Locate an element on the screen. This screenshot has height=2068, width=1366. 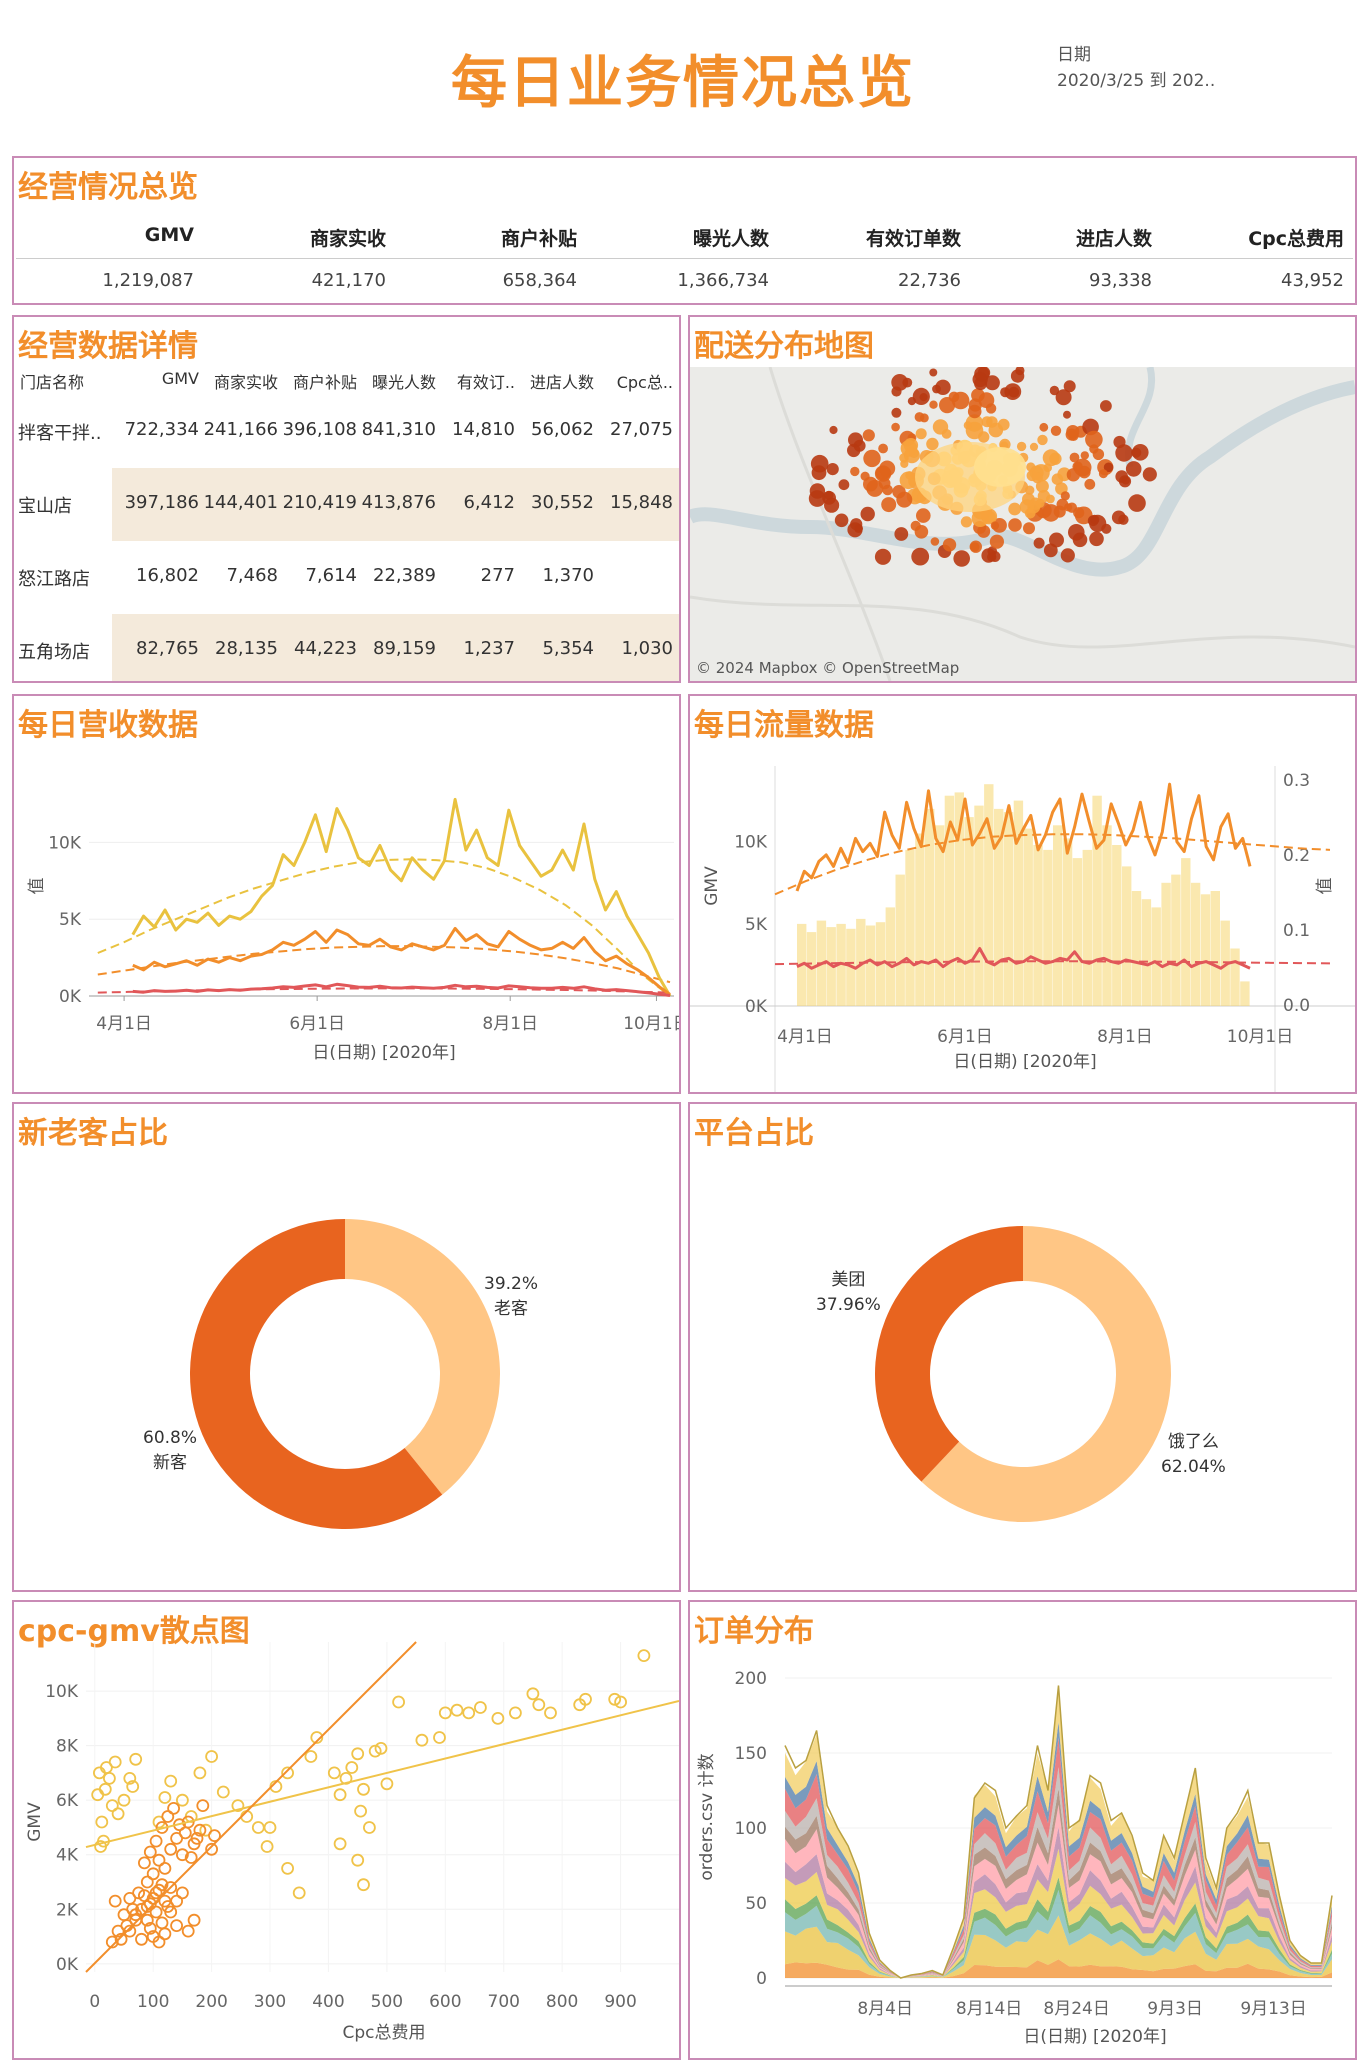
donut-slice is located at coordinates (949, 1354).